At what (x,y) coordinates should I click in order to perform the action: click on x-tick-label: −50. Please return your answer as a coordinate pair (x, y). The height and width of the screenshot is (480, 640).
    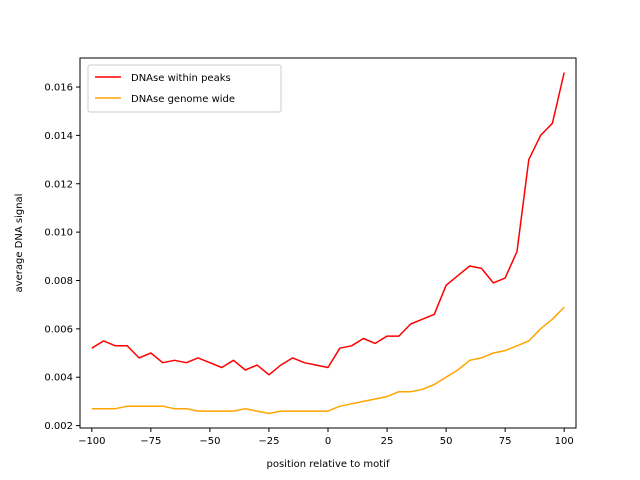
    Looking at the image, I should click on (209, 441).